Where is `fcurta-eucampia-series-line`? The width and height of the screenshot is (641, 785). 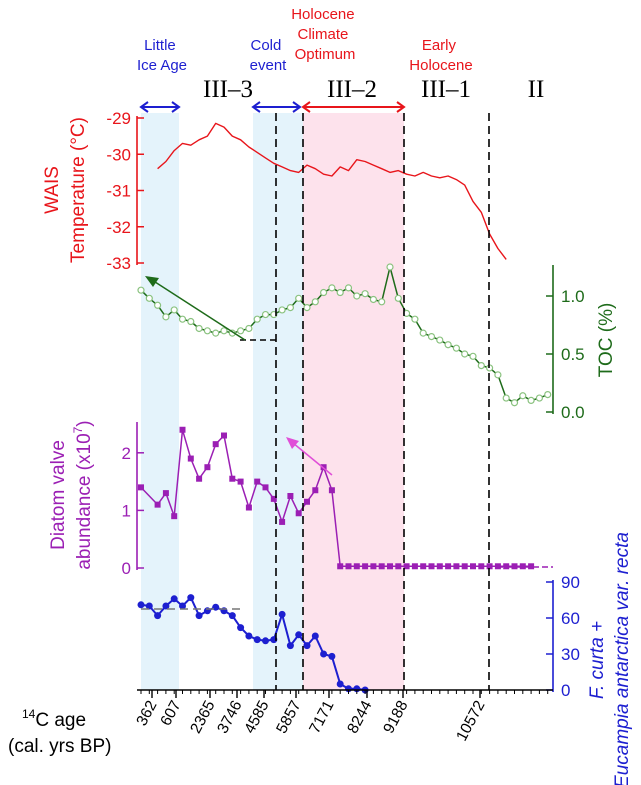 fcurta-eucampia-series-line is located at coordinates (253, 643).